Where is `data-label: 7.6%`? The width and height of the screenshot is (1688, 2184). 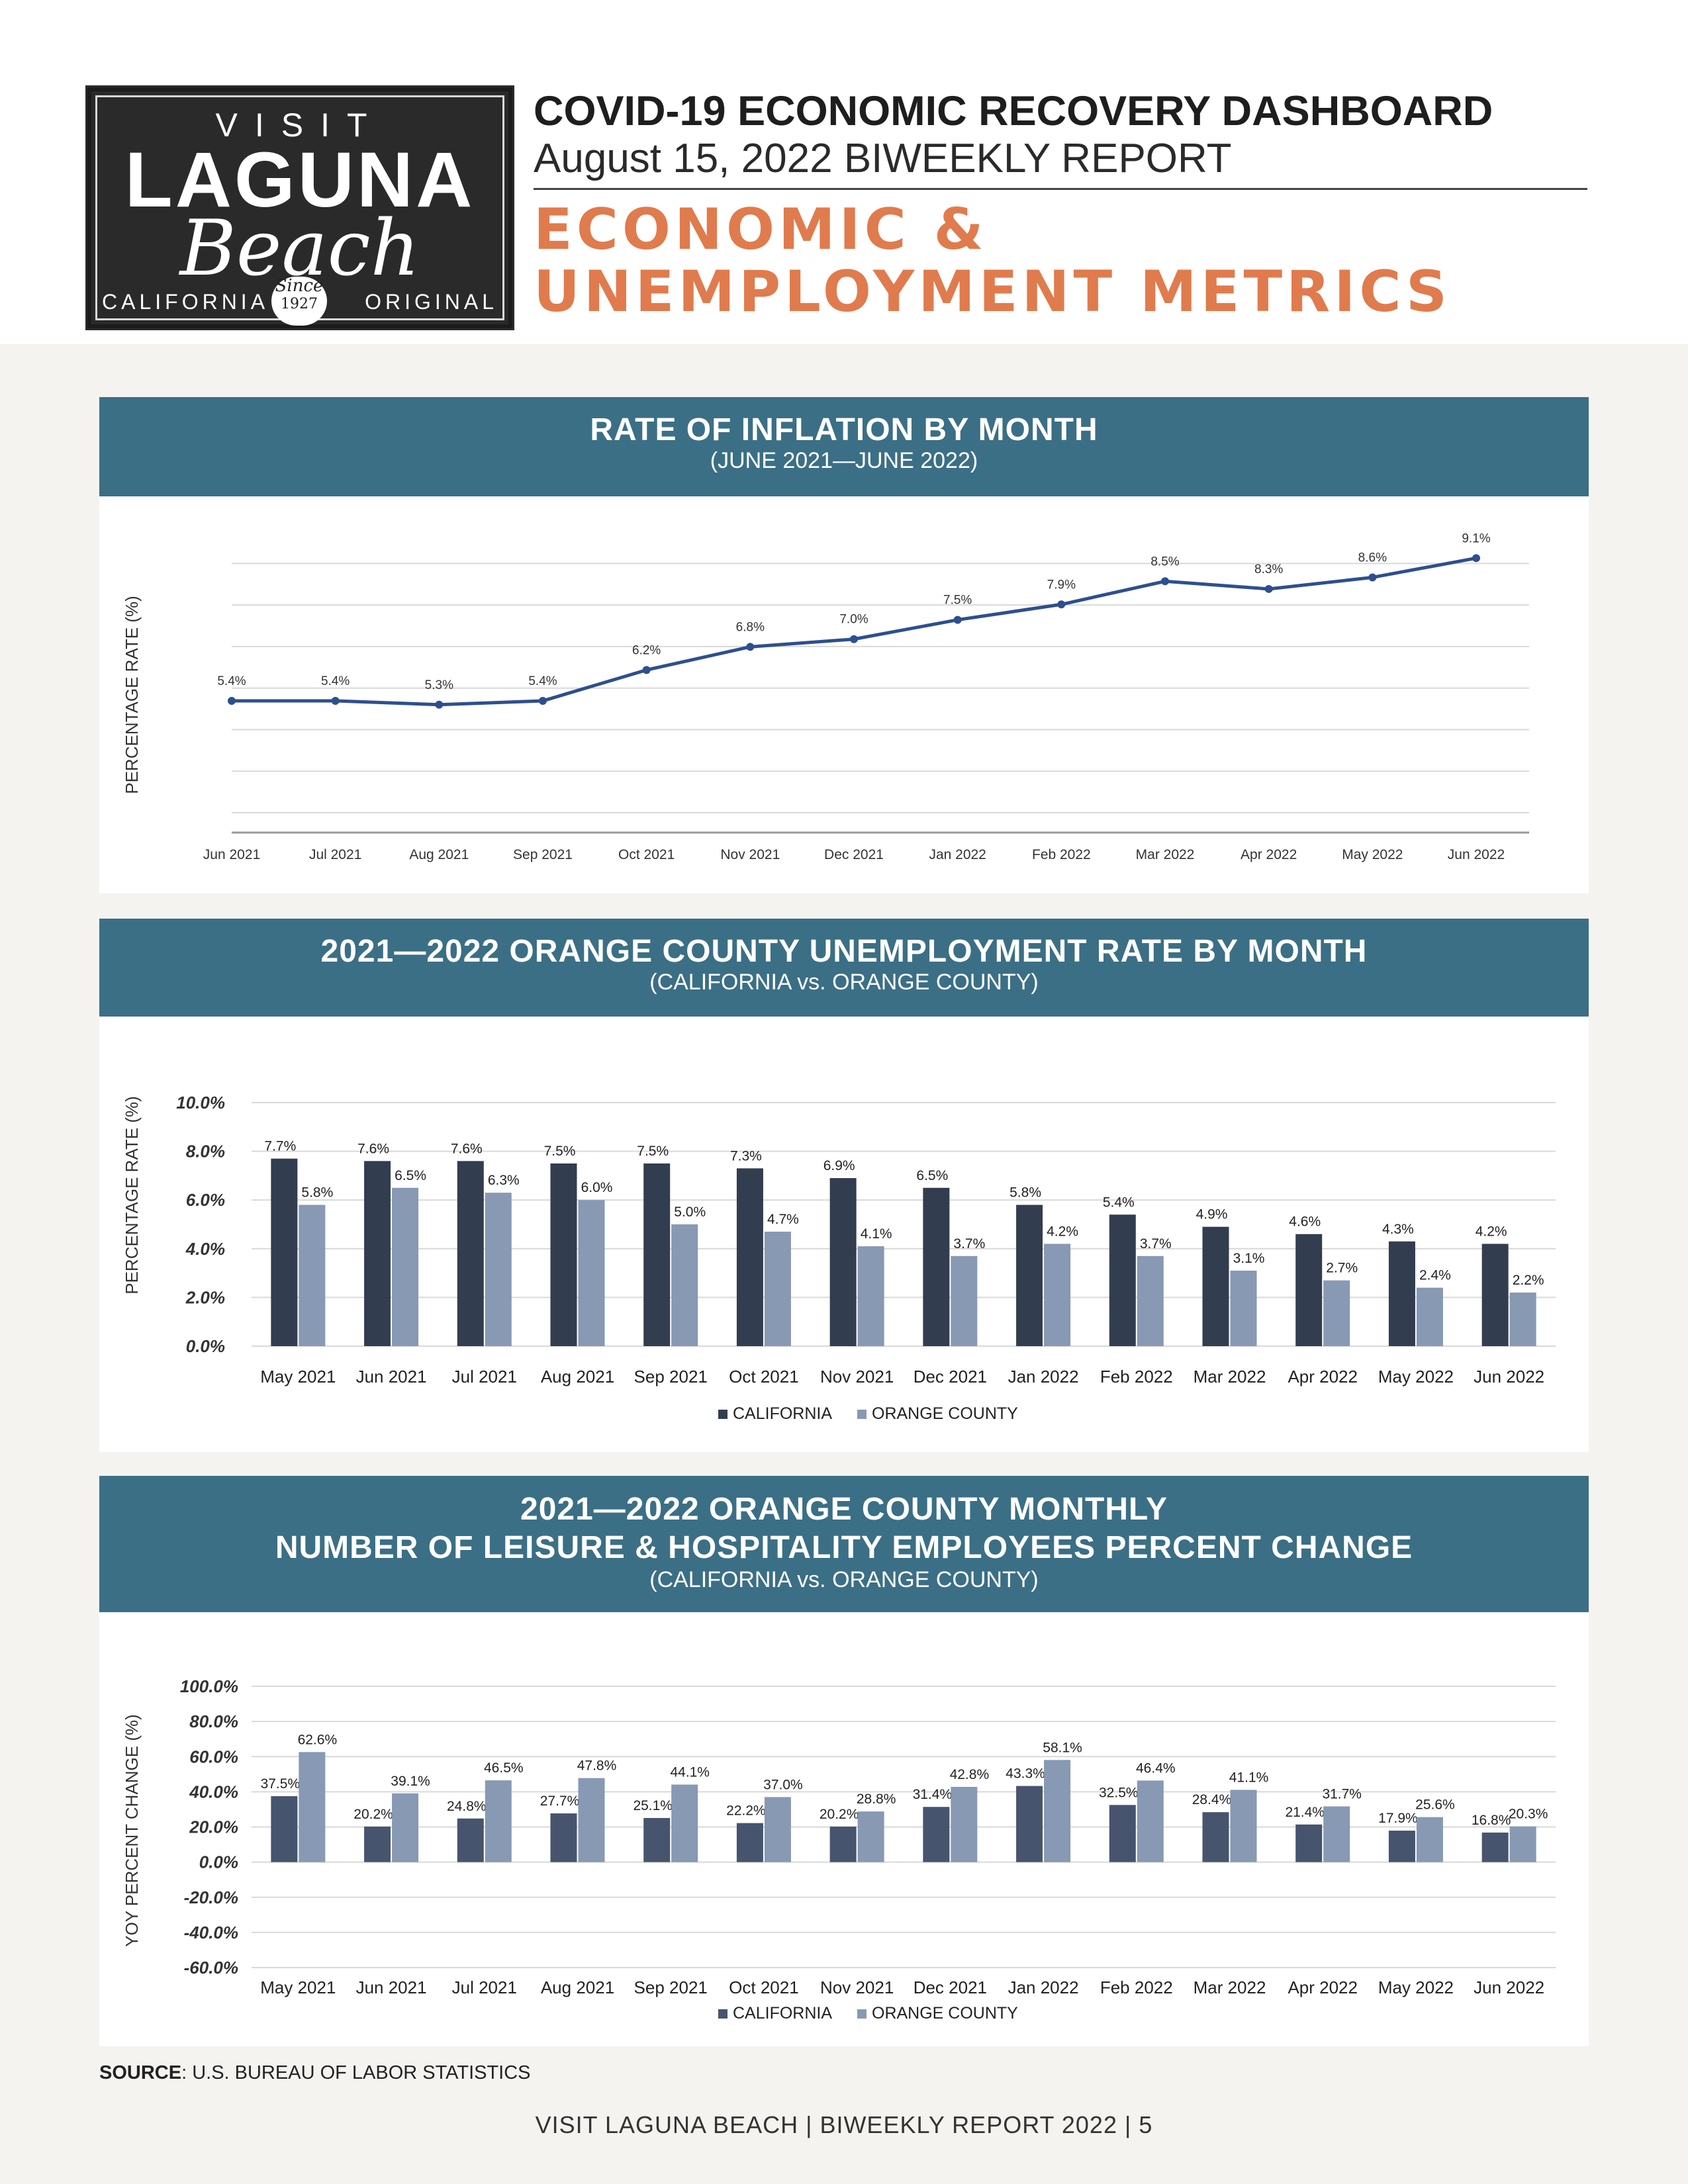
data-label: 7.6% is located at coordinates (467, 1149).